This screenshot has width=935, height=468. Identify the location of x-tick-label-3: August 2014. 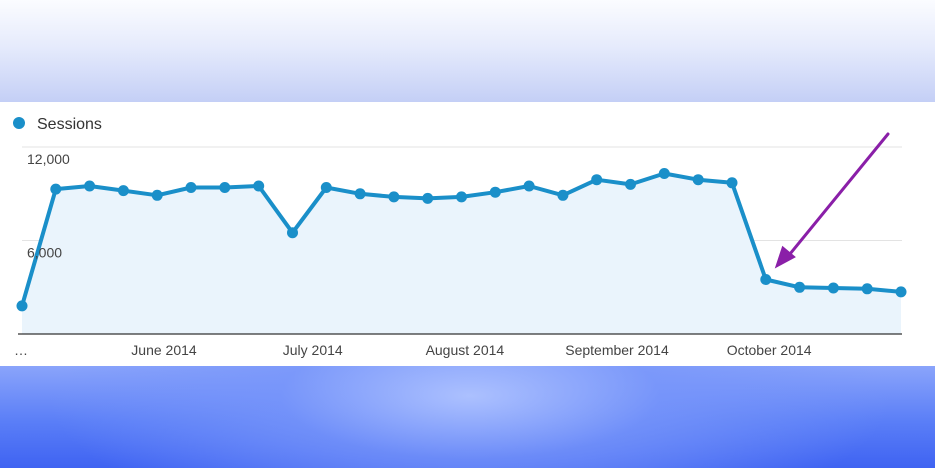
(465, 350).